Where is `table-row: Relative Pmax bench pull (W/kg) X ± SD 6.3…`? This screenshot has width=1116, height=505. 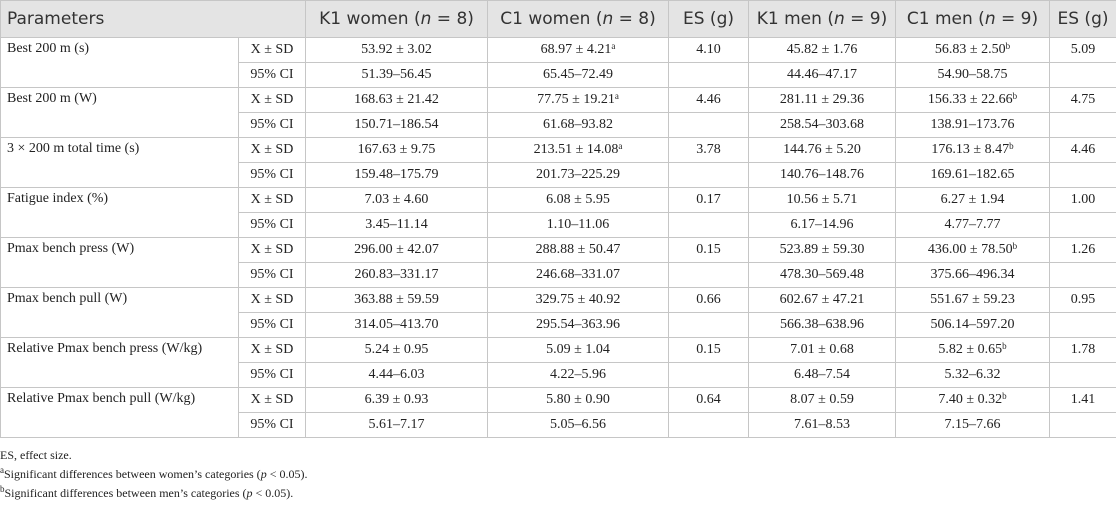
table-row: Relative Pmax bench pull (W/kg) X ± SD 6.3… is located at coordinates (558, 412).